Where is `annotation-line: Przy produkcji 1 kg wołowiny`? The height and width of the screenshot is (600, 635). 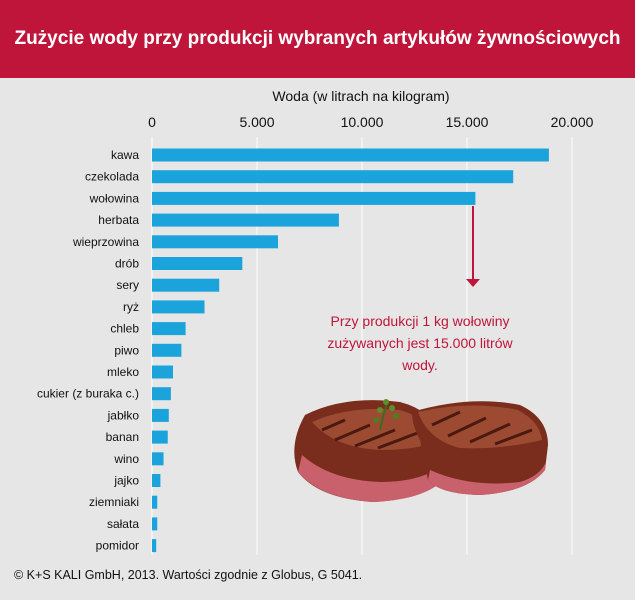
annotation-line: Przy produkcji 1 kg wołowiny is located at coordinates (420, 321).